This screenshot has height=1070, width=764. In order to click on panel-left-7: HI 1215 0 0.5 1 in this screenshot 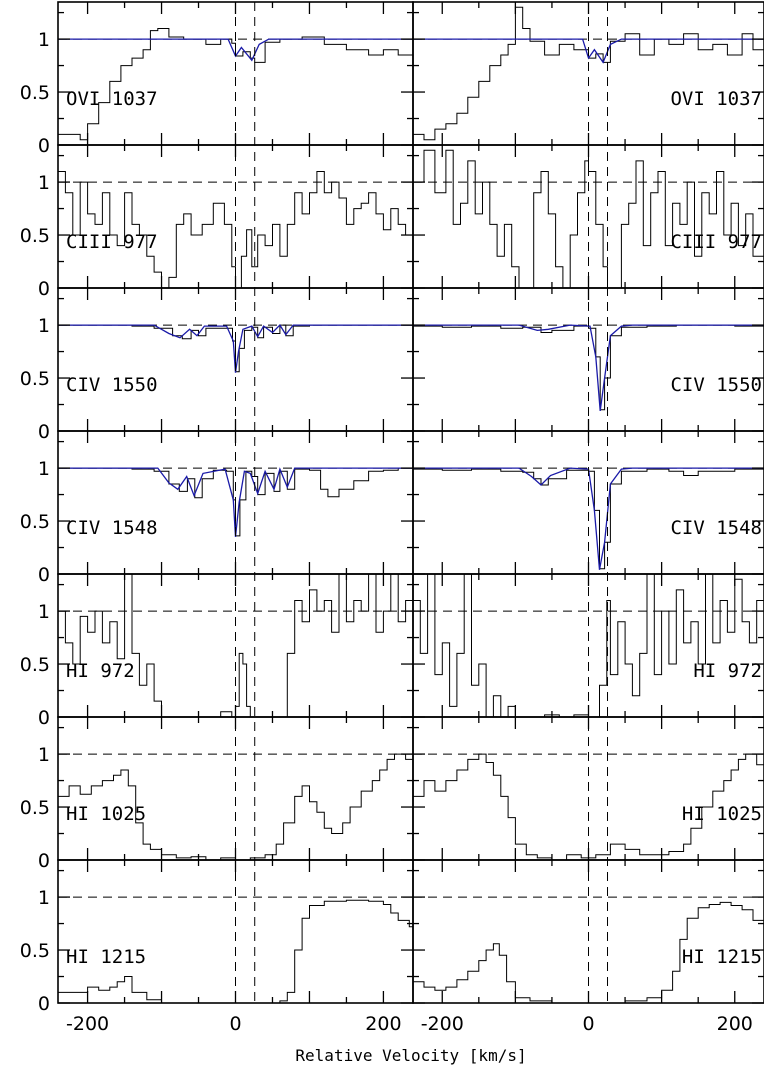, I will do `click(217, 937)`.